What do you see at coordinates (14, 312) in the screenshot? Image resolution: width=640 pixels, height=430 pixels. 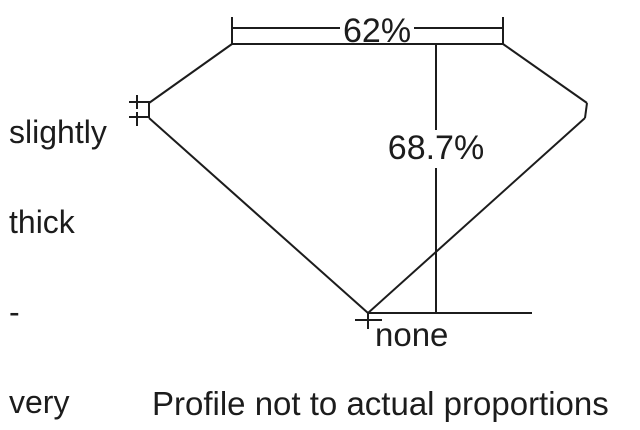 I see `girdle-label-line-3: -` at bounding box center [14, 312].